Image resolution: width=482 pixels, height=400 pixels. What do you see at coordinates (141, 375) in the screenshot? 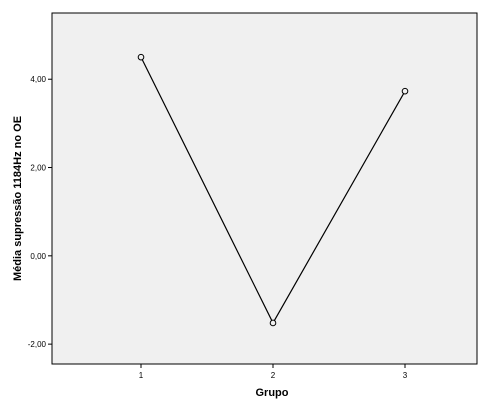
I see `x-tick-label: 1` at bounding box center [141, 375].